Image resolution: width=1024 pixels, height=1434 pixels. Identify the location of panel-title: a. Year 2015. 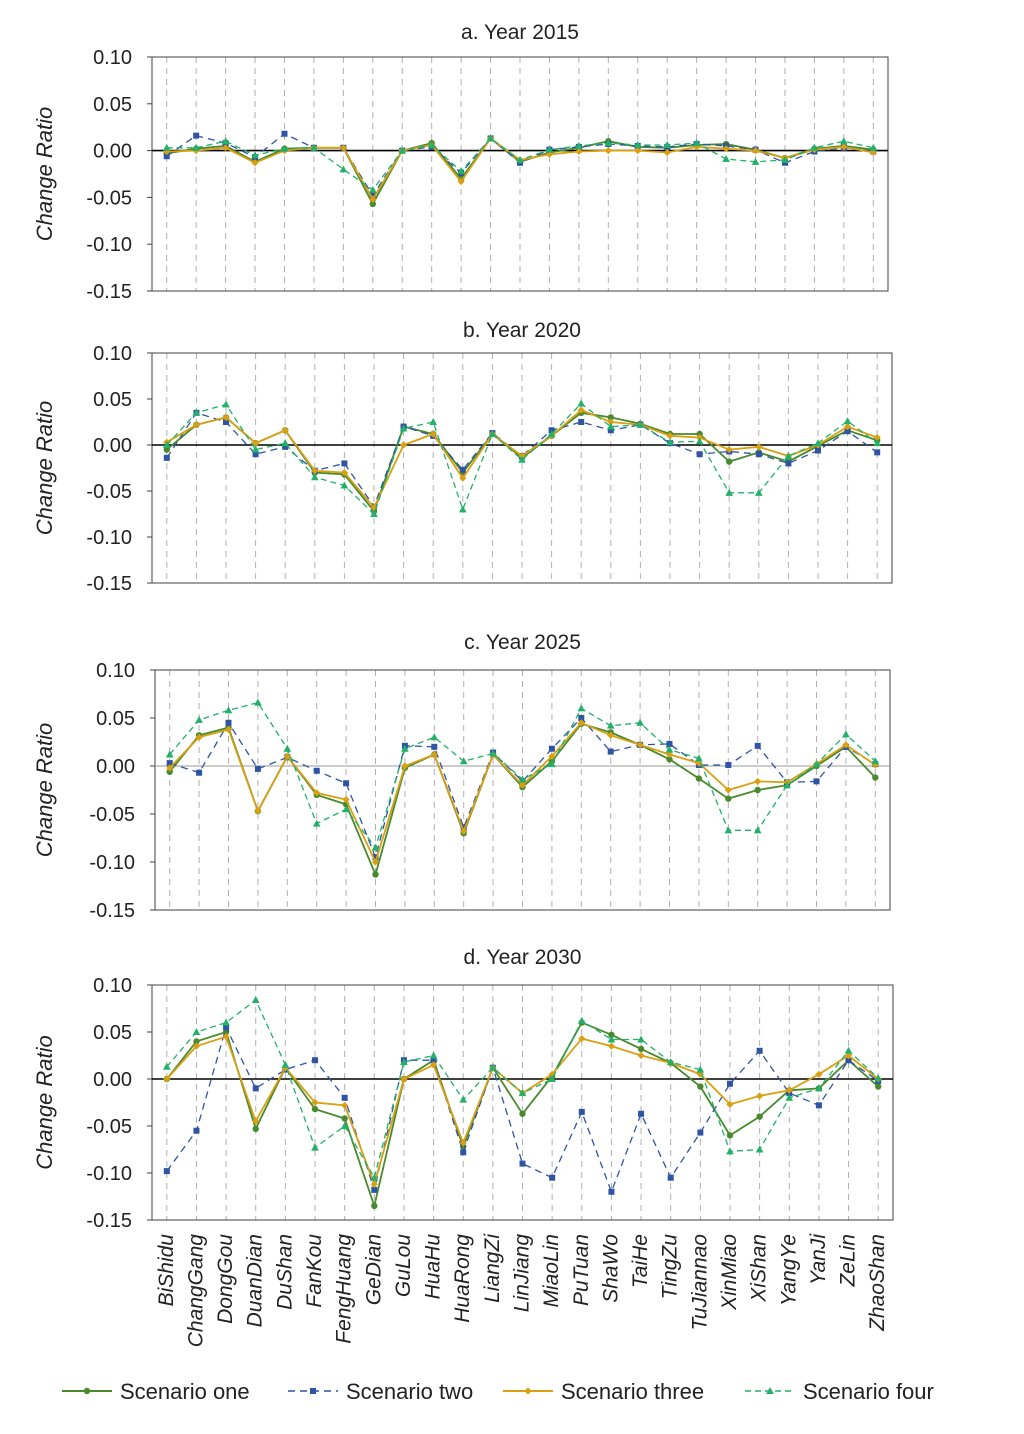
(520, 32).